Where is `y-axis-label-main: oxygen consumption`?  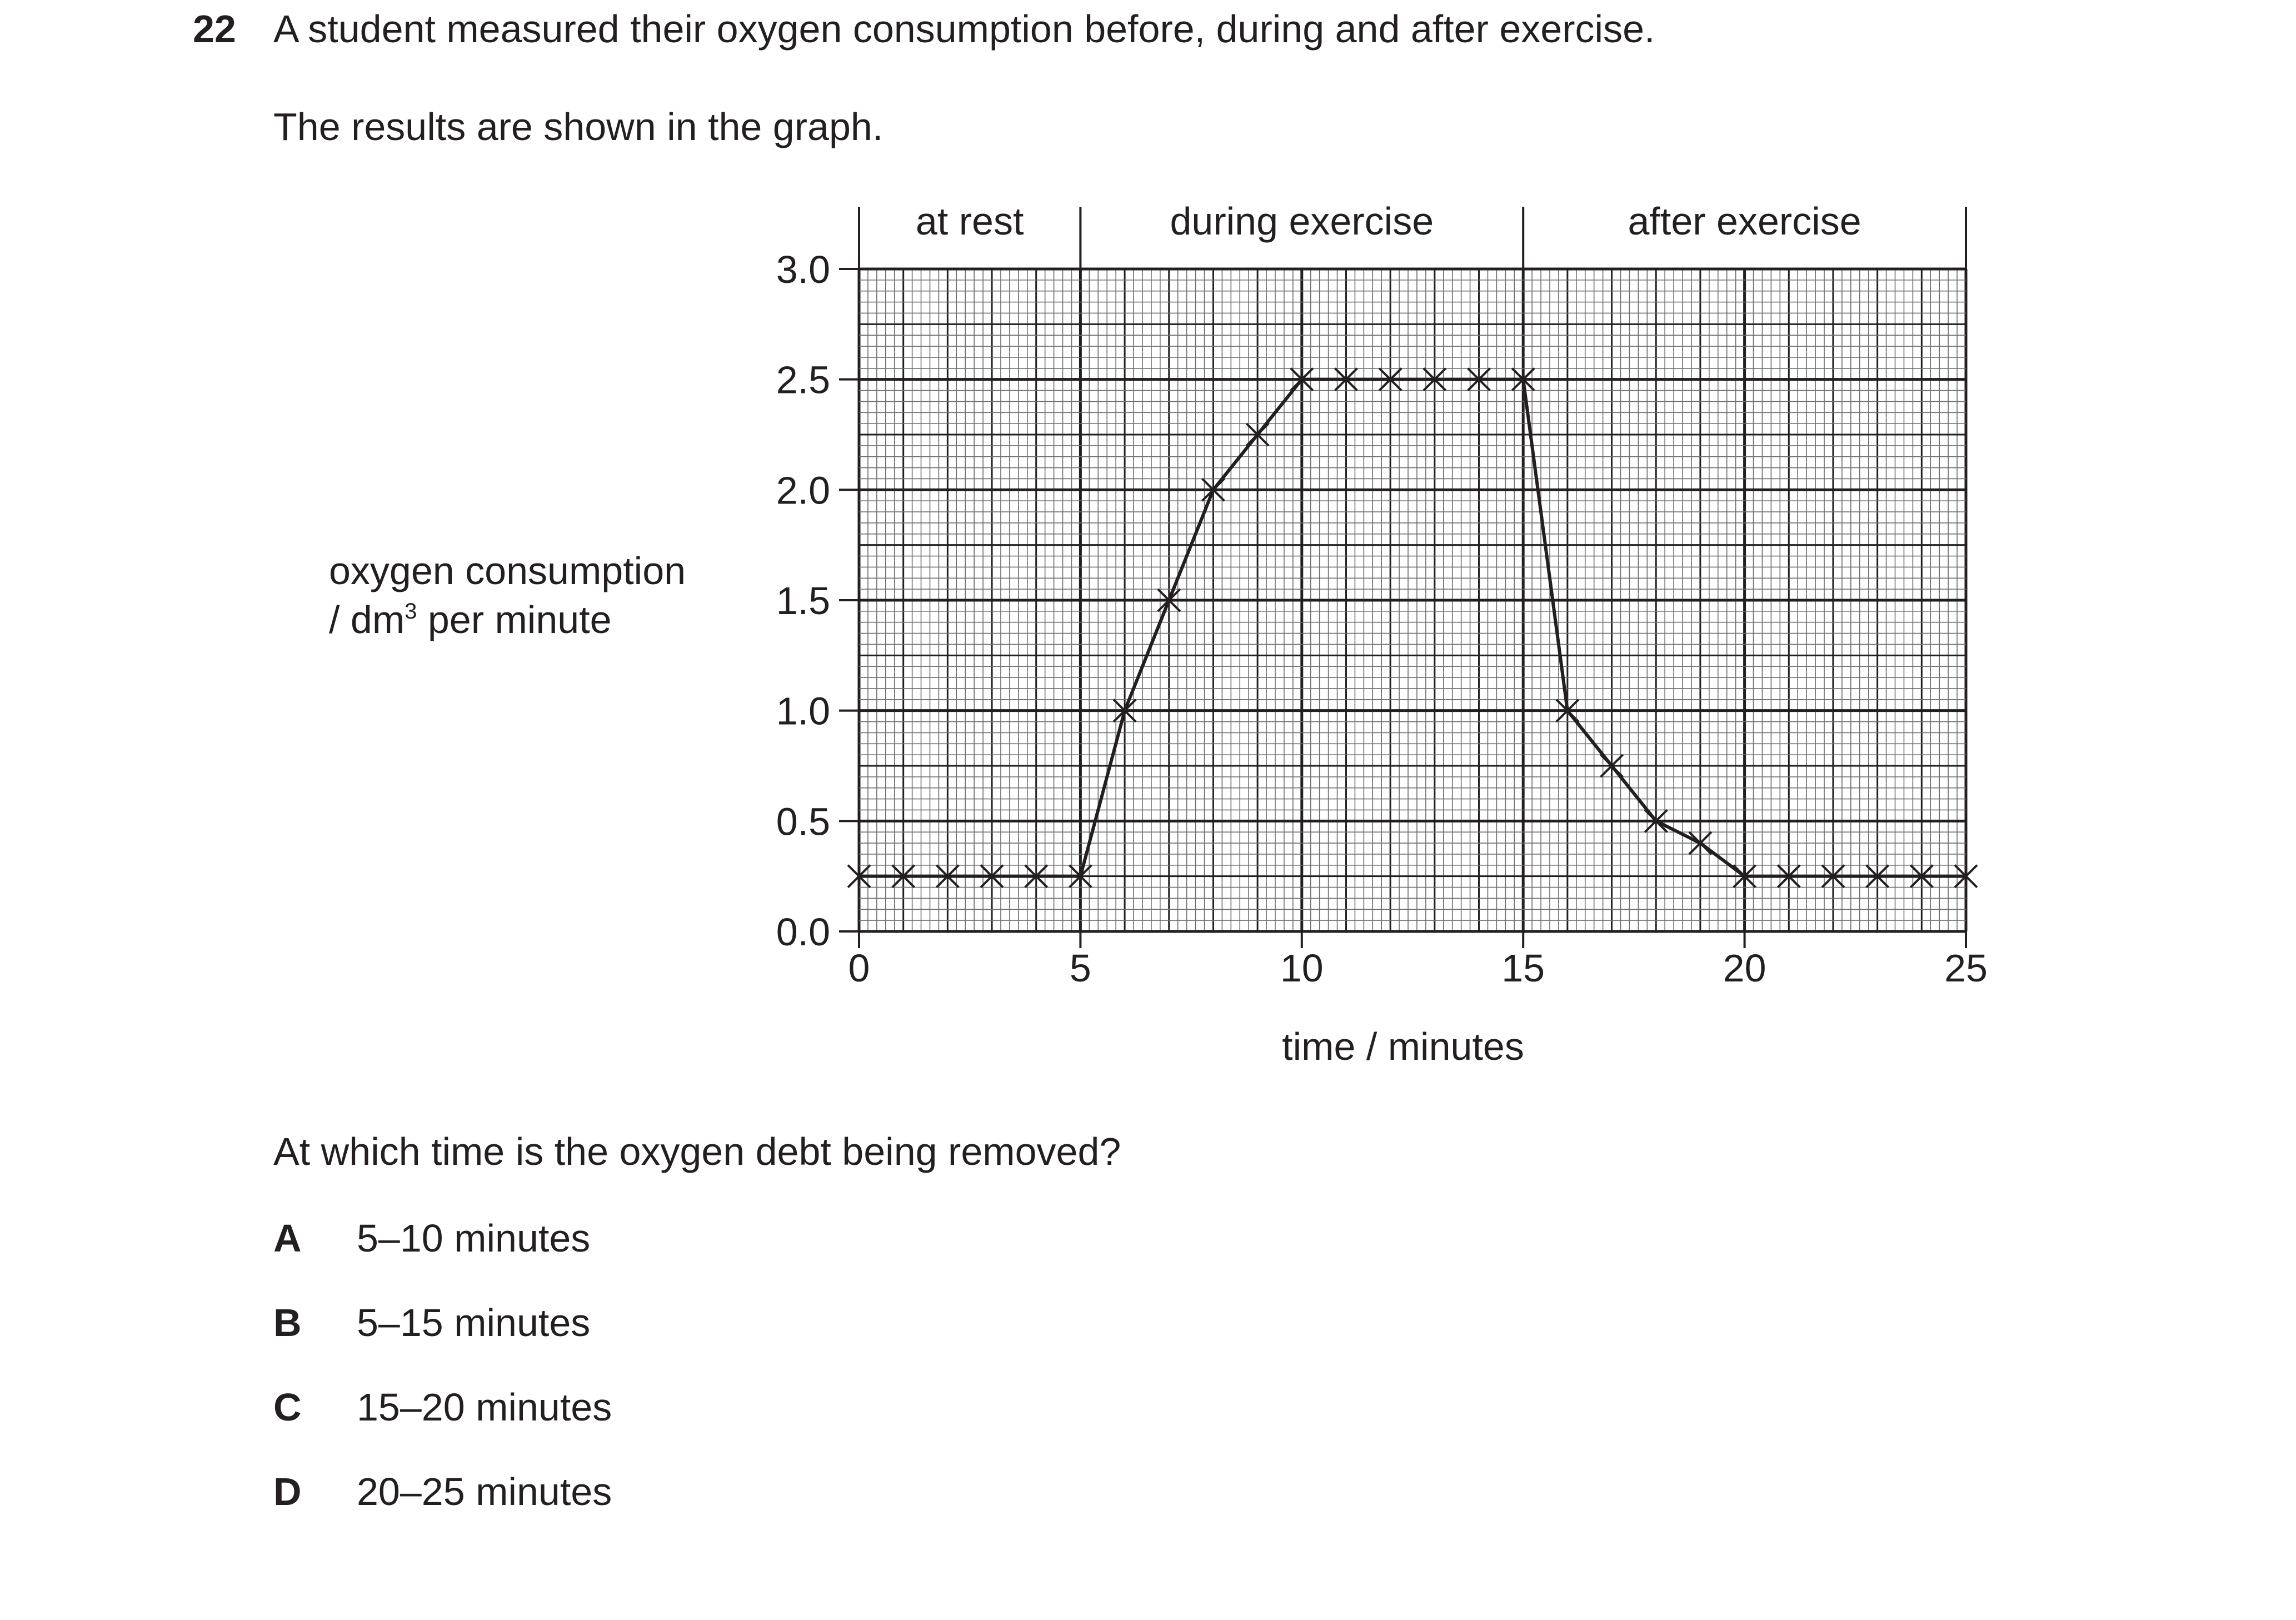
y-axis-label-main: oxygen consumption is located at coordinates (507, 570).